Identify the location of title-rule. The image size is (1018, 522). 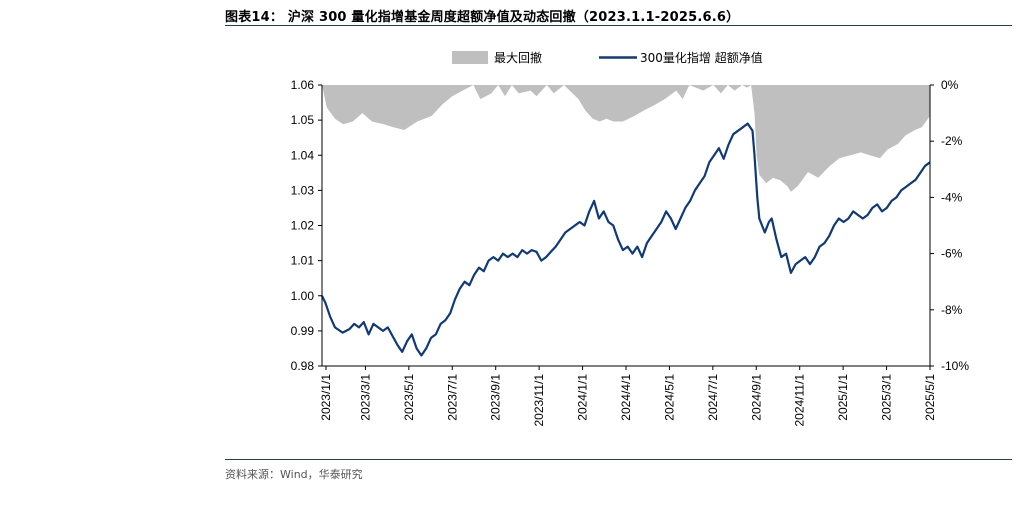
(618, 25).